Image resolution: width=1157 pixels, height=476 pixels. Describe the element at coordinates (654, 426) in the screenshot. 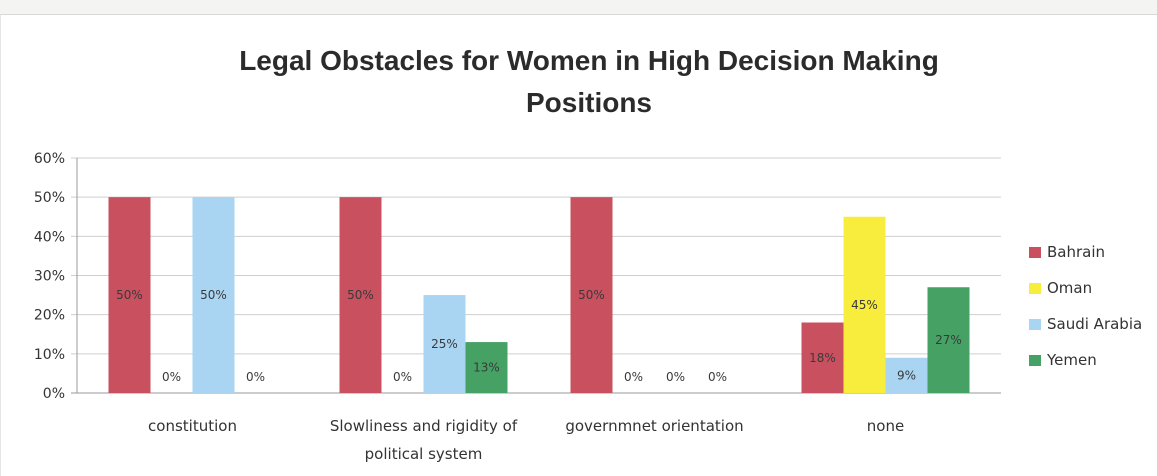

I see `x-category-label: governmnet orientation` at that location.